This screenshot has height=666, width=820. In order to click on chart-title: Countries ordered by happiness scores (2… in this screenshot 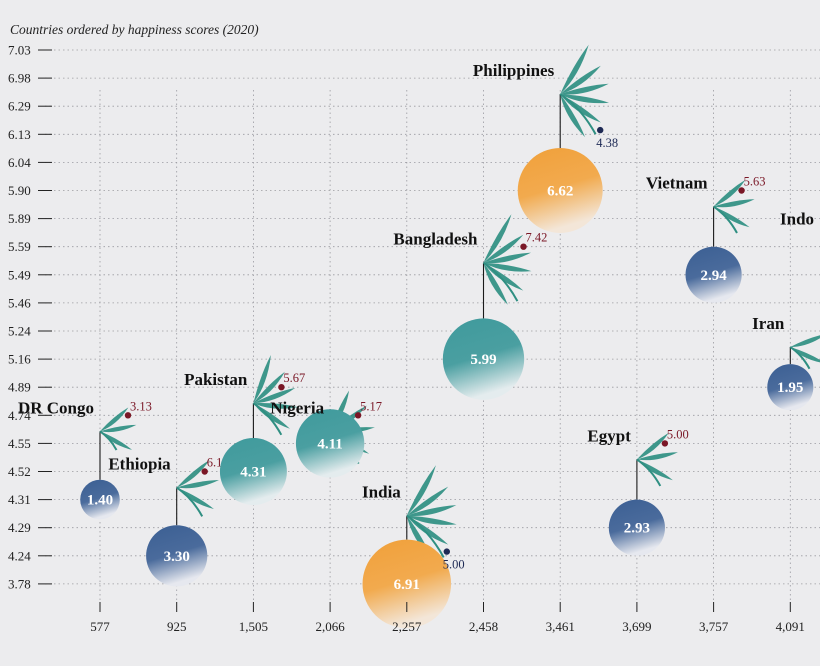, I will do `click(134, 29)`.